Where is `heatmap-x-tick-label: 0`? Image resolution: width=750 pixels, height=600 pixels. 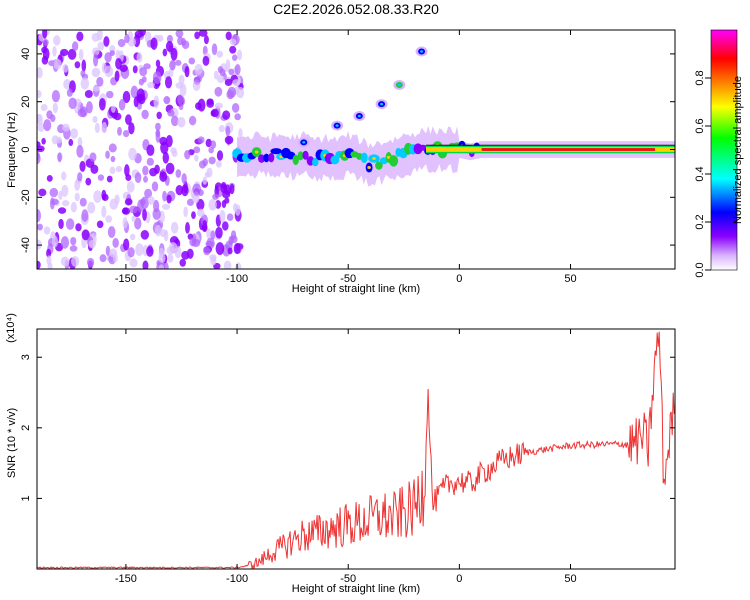
heatmap-x-tick-label: 0 is located at coordinates (459, 279).